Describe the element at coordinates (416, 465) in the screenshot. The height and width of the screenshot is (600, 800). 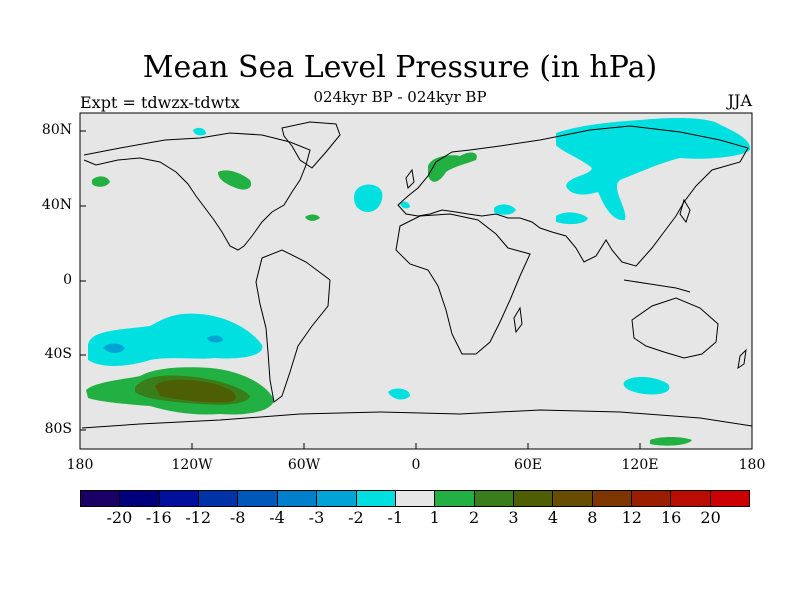
I see `lon-label: 0` at that location.